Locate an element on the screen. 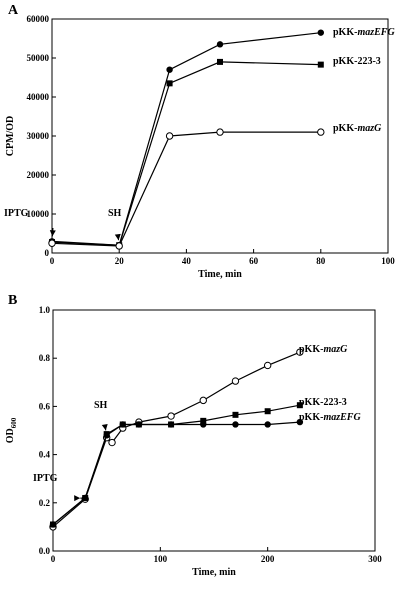 The image size is (400, 591). y-tick-label: 30000 is located at coordinates (38, 136).